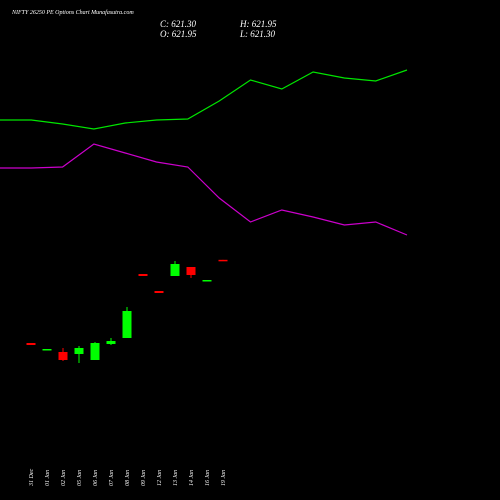 The height and width of the screenshot is (500, 500). What do you see at coordinates (32, 478) in the screenshot?
I see `x-tick-label: 31 Dec` at bounding box center [32, 478].